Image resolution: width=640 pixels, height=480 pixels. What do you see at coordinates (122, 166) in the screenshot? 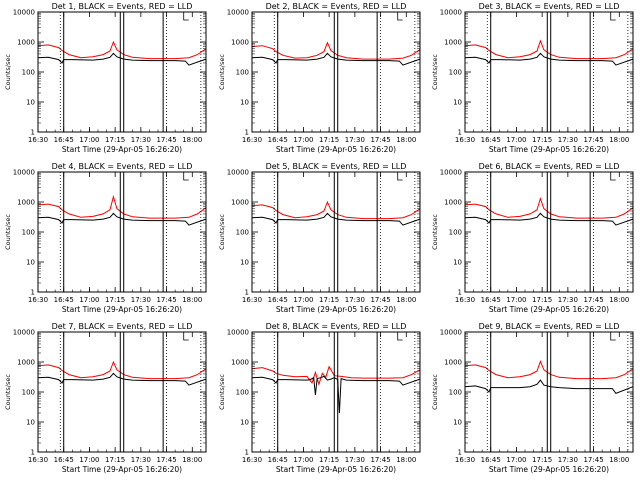
I see `panel-title: Det 4, BLACK = Events, RED = LLD` at bounding box center [122, 166].